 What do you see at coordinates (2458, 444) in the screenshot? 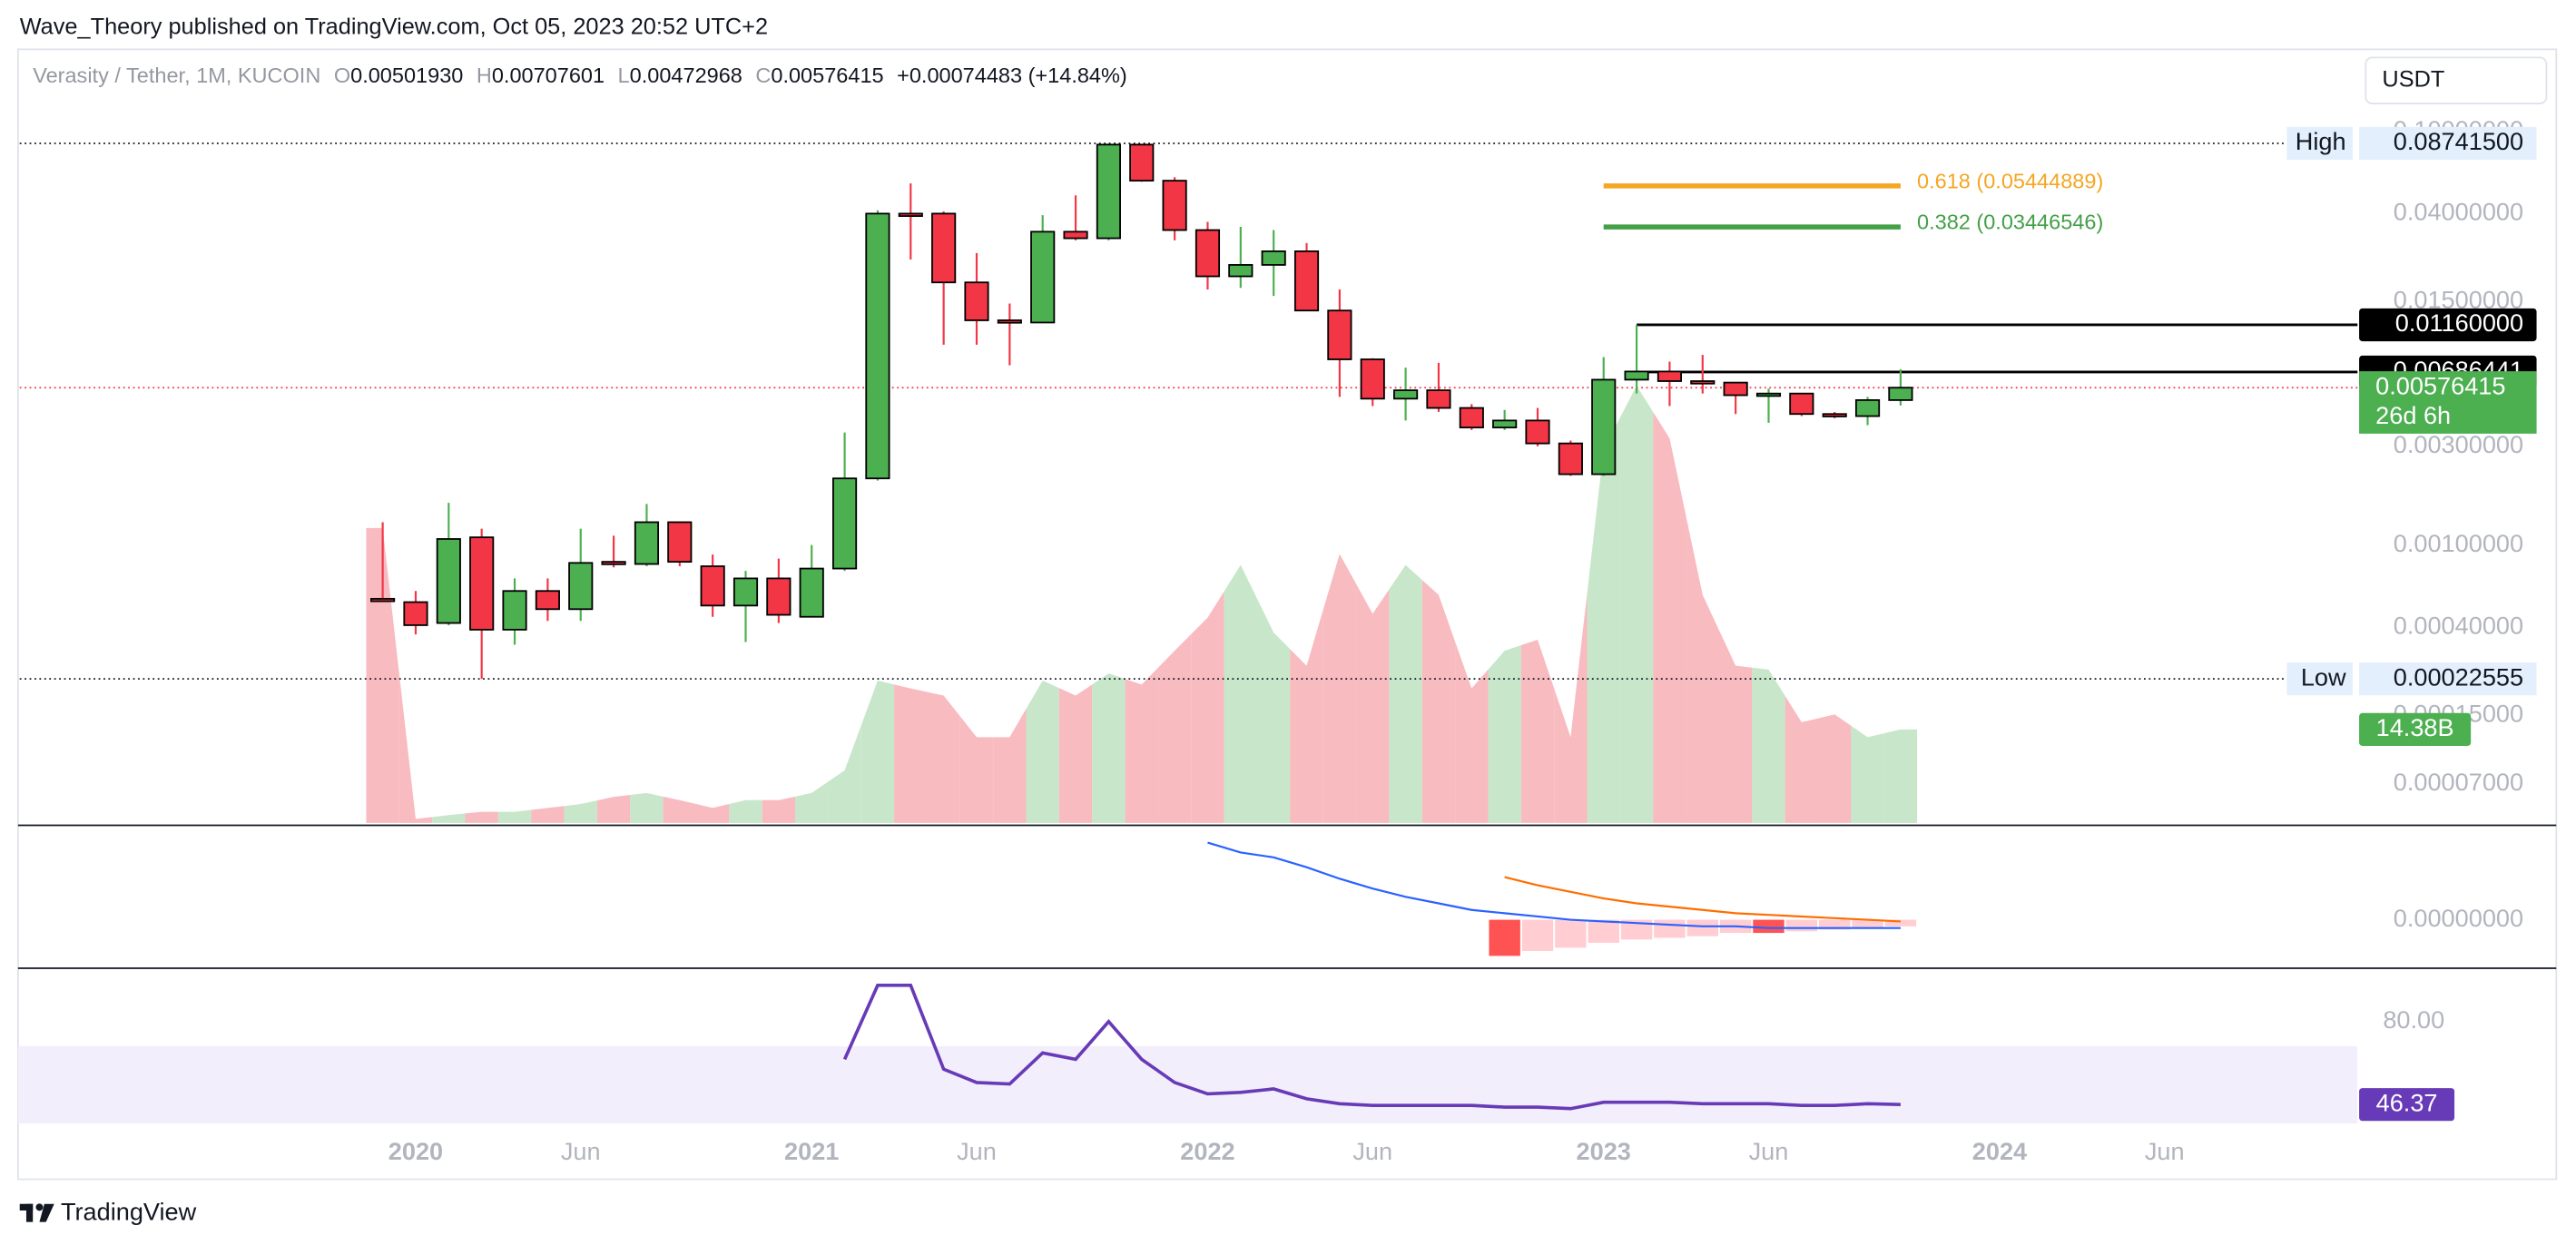
I see `y-tick-label: 0.00300000` at bounding box center [2458, 444].